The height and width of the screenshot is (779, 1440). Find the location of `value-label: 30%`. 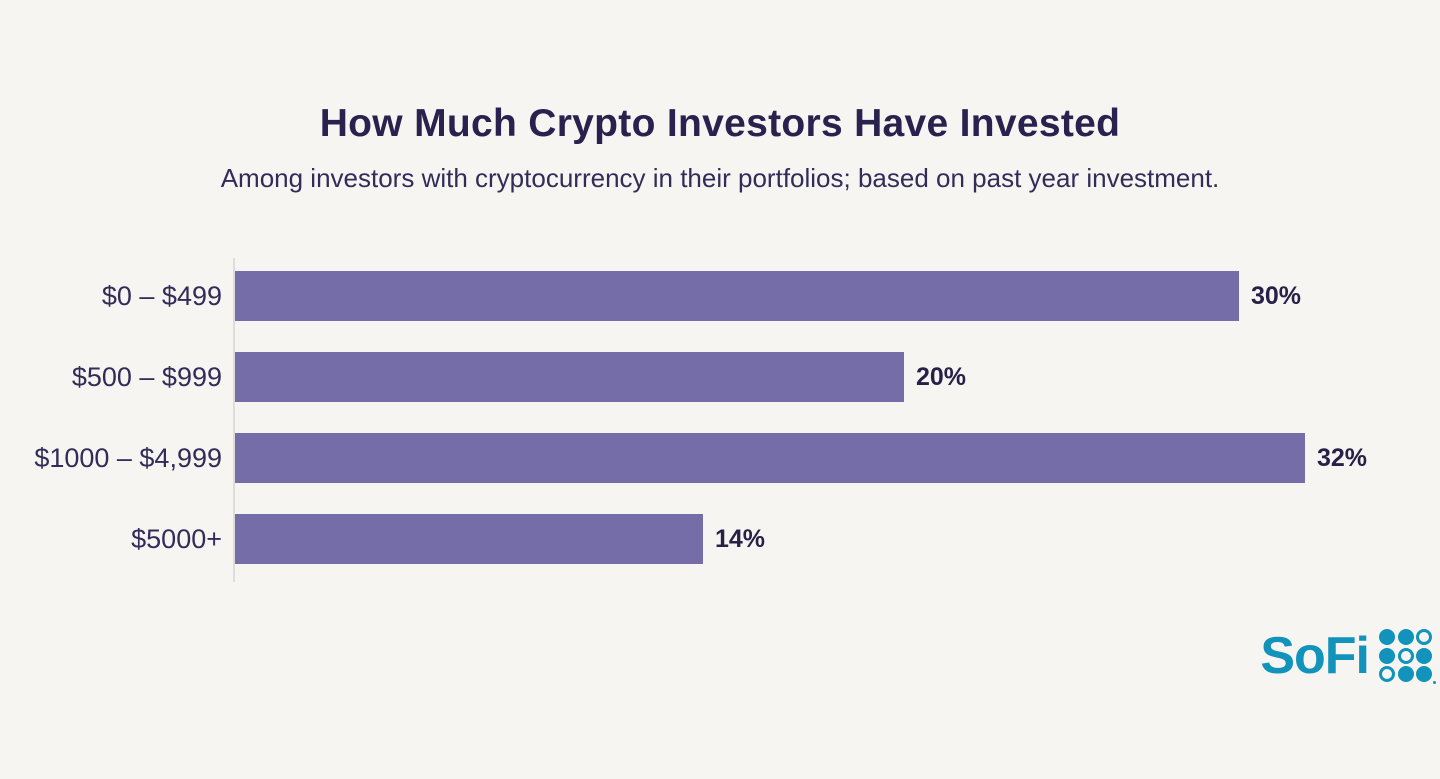

value-label: 30% is located at coordinates (1276, 295).